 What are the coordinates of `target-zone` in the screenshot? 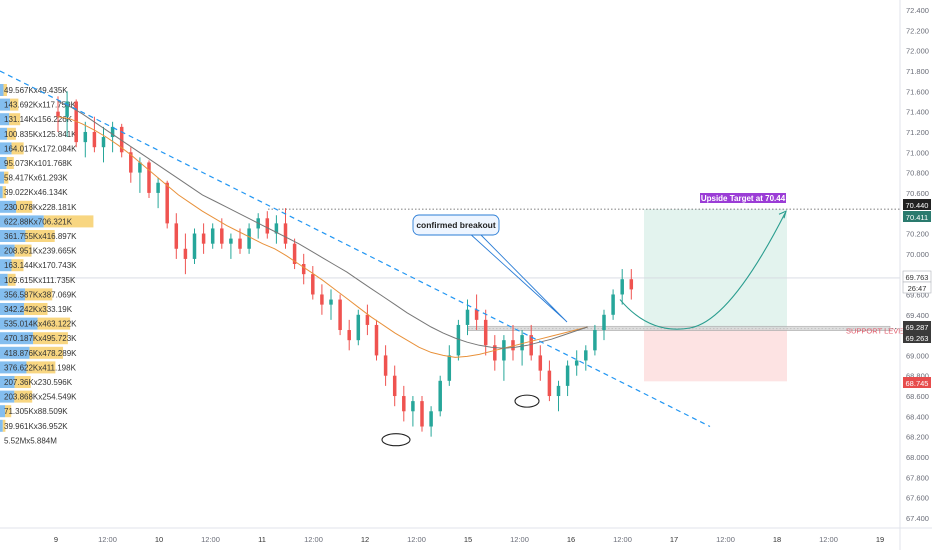 It's located at (715, 269).